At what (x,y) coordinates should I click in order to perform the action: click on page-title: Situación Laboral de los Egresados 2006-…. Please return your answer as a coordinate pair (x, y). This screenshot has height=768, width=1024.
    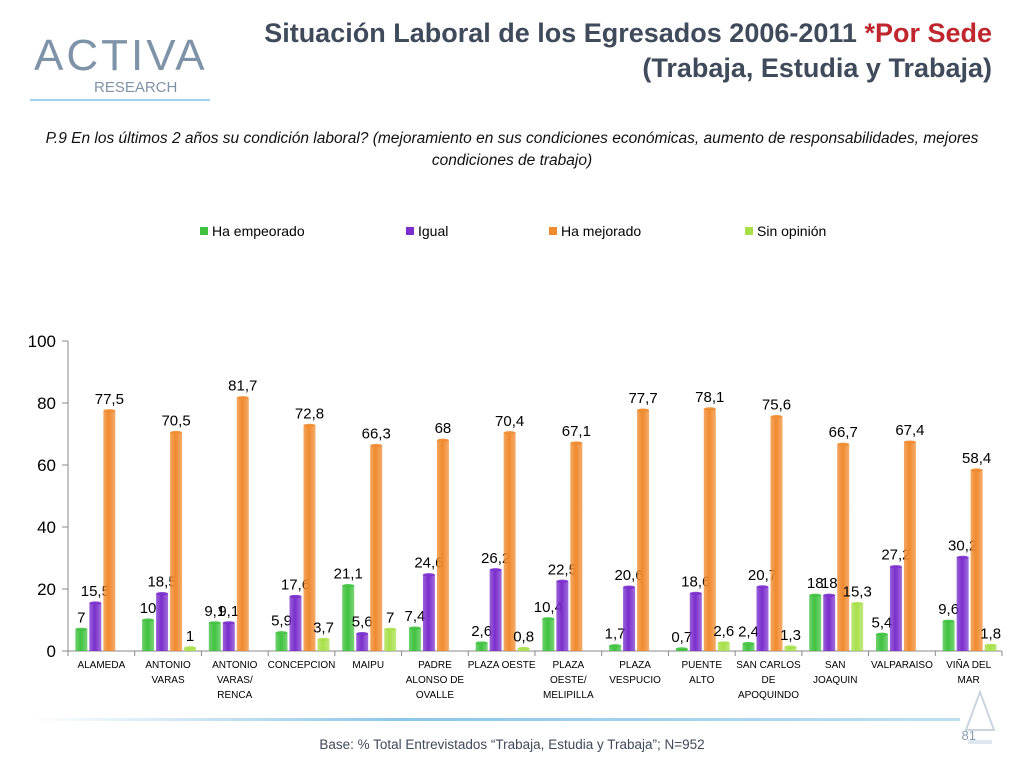
    Looking at the image, I should click on (612, 51).